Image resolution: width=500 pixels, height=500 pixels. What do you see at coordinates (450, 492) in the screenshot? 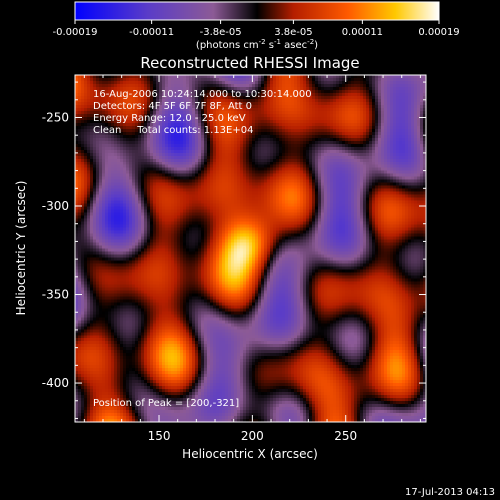
I see `footer-timestamp: 17-Jul-2013 04:13` at bounding box center [450, 492].